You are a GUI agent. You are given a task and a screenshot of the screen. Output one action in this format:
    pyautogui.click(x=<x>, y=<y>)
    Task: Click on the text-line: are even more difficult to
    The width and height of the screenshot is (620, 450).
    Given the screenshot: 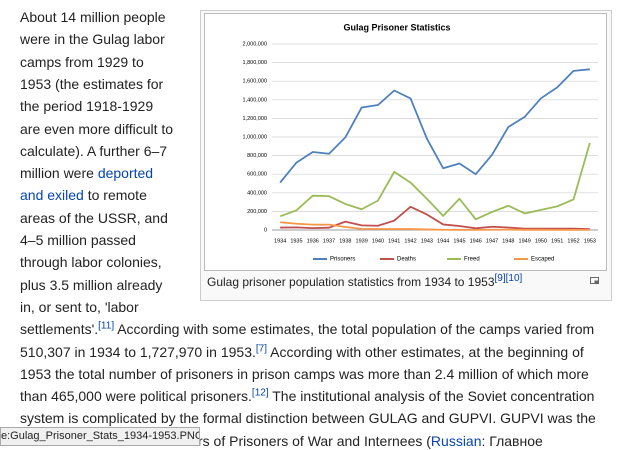 What is the action you would take?
    pyautogui.click(x=96, y=129)
    